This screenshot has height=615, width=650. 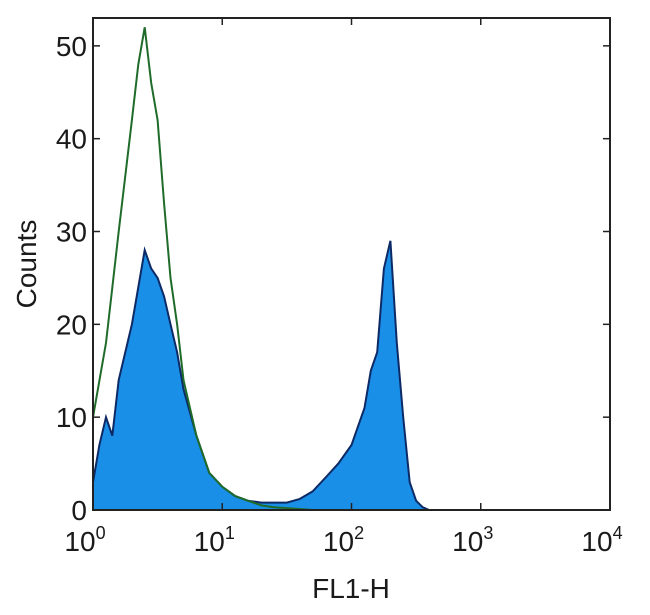 I want to click on x-tick-label: 10¹, so click(x=214, y=540).